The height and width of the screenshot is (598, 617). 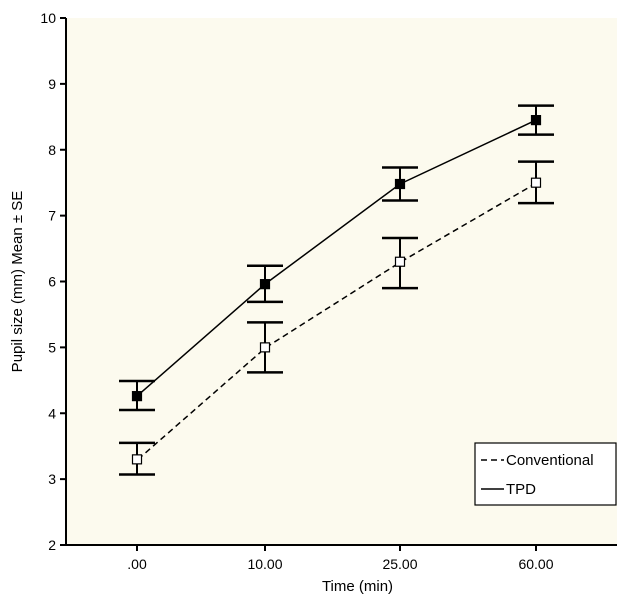 I want to click on y-tick-label: 6, so click(x=52, y=282).